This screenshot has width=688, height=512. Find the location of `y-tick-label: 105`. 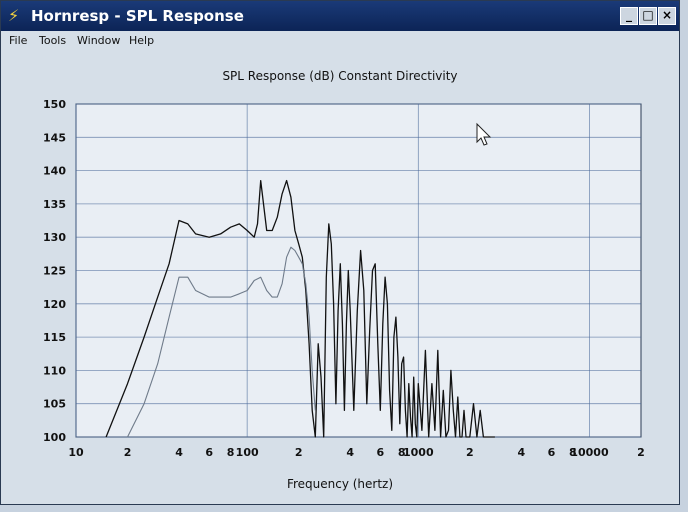

y-tick-label: 105 is located at coordinates (54, 404).